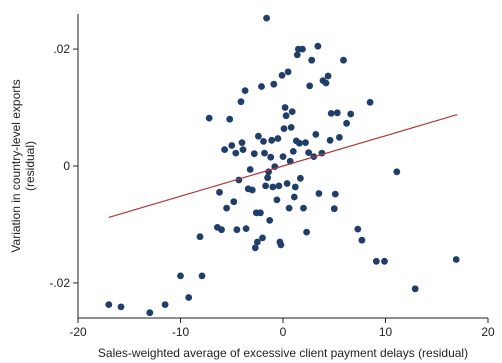  Describe the element at coordinates (59, 283) in the screenshot. I see `y-tick-label: -.02` at that location.